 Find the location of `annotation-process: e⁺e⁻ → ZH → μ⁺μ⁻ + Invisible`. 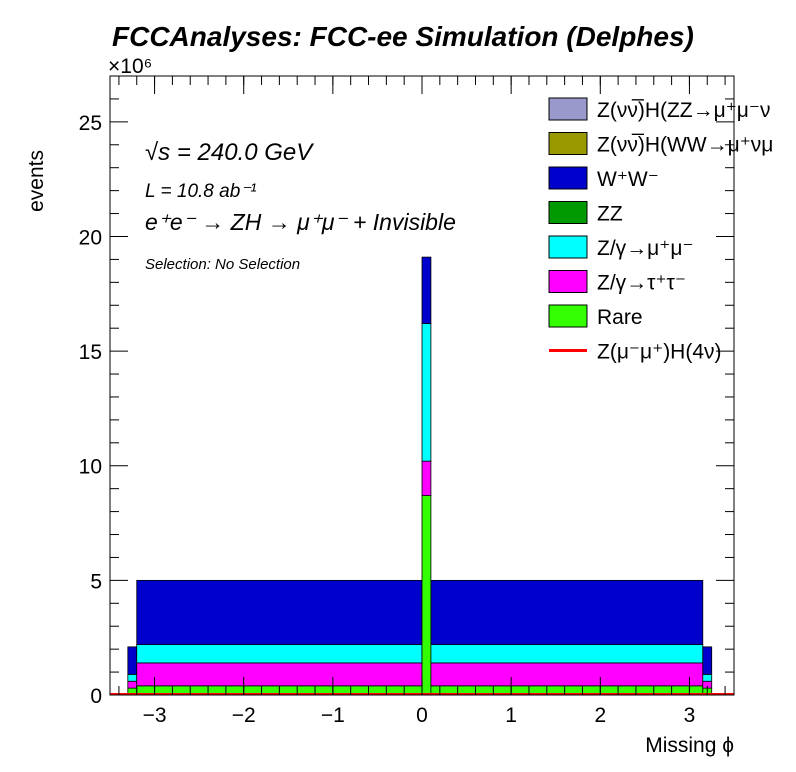

annotation-process: e⁺e⁻ → ZH → μ⁺μ⁻ + Invisible is located at coordinates (300, 222).